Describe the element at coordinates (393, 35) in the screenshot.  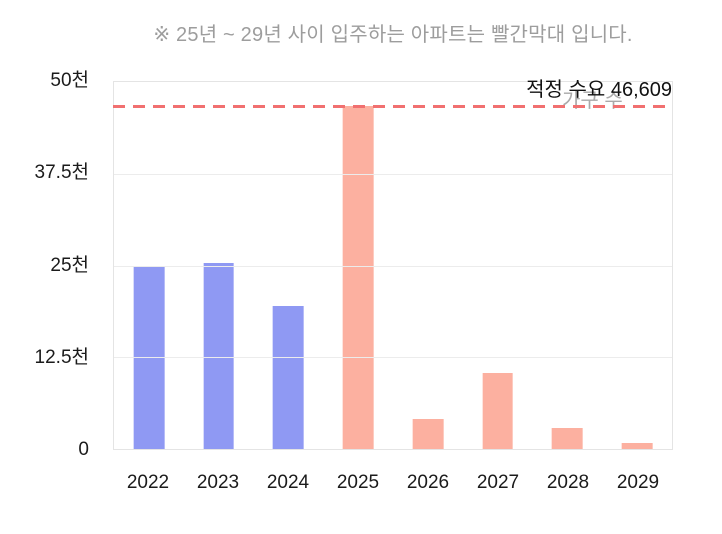
I see `chart-note-title: ※ 25년 ~ 29년 사이 입주하는 아파트는 빨간막대 입니다.` at that location.